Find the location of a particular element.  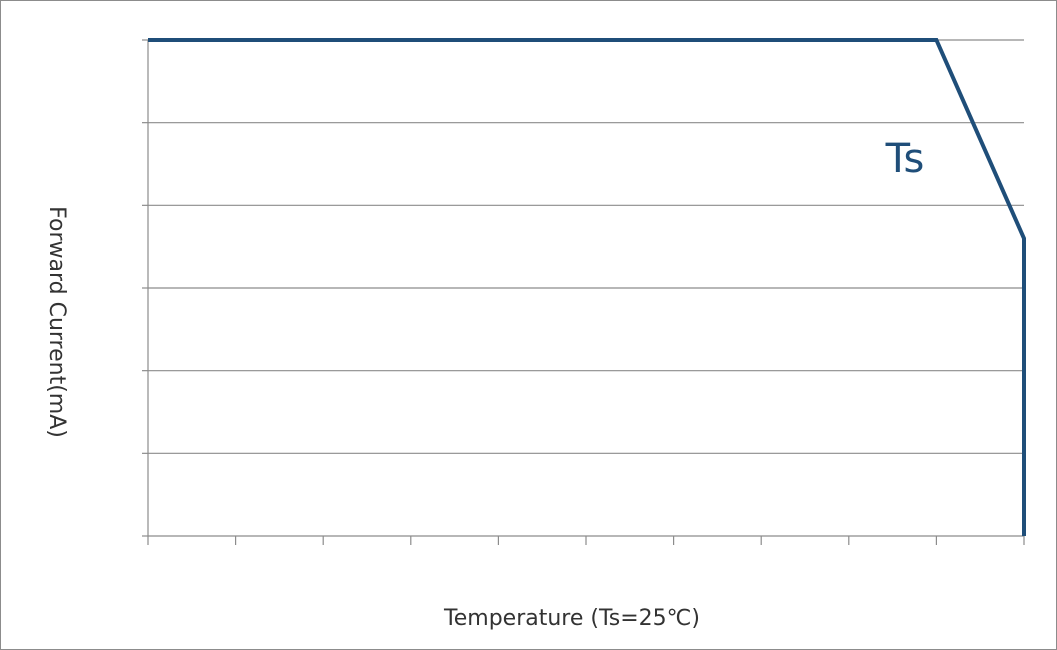

y-axis-label: Forward Current(mA) is located at coordinates (56, 322).